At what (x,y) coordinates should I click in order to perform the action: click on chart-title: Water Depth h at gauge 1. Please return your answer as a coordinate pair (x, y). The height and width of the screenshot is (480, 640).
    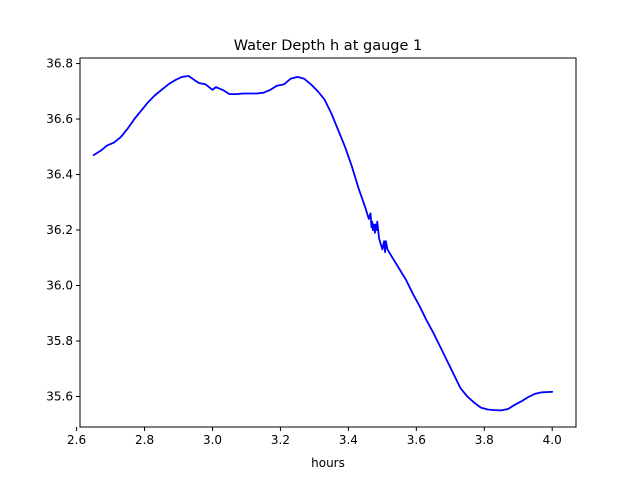
    Looking at the image, I should click on (328, 46).